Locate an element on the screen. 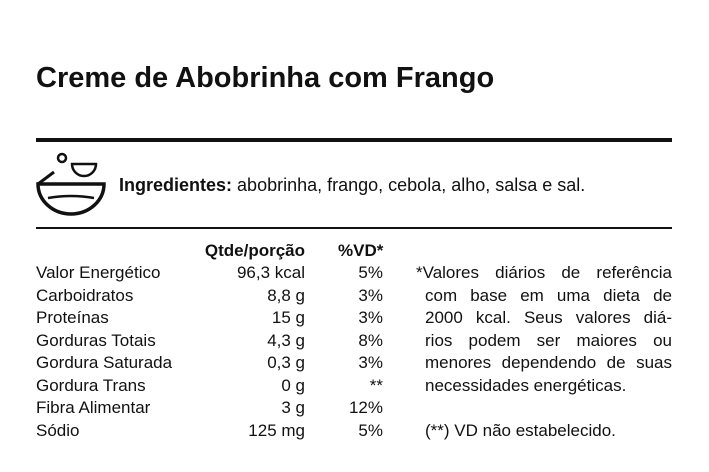 The width and height of the screenshot is (709, 472). title: Creme de Abobrinha com Frango is located at coordinates (265, 78).